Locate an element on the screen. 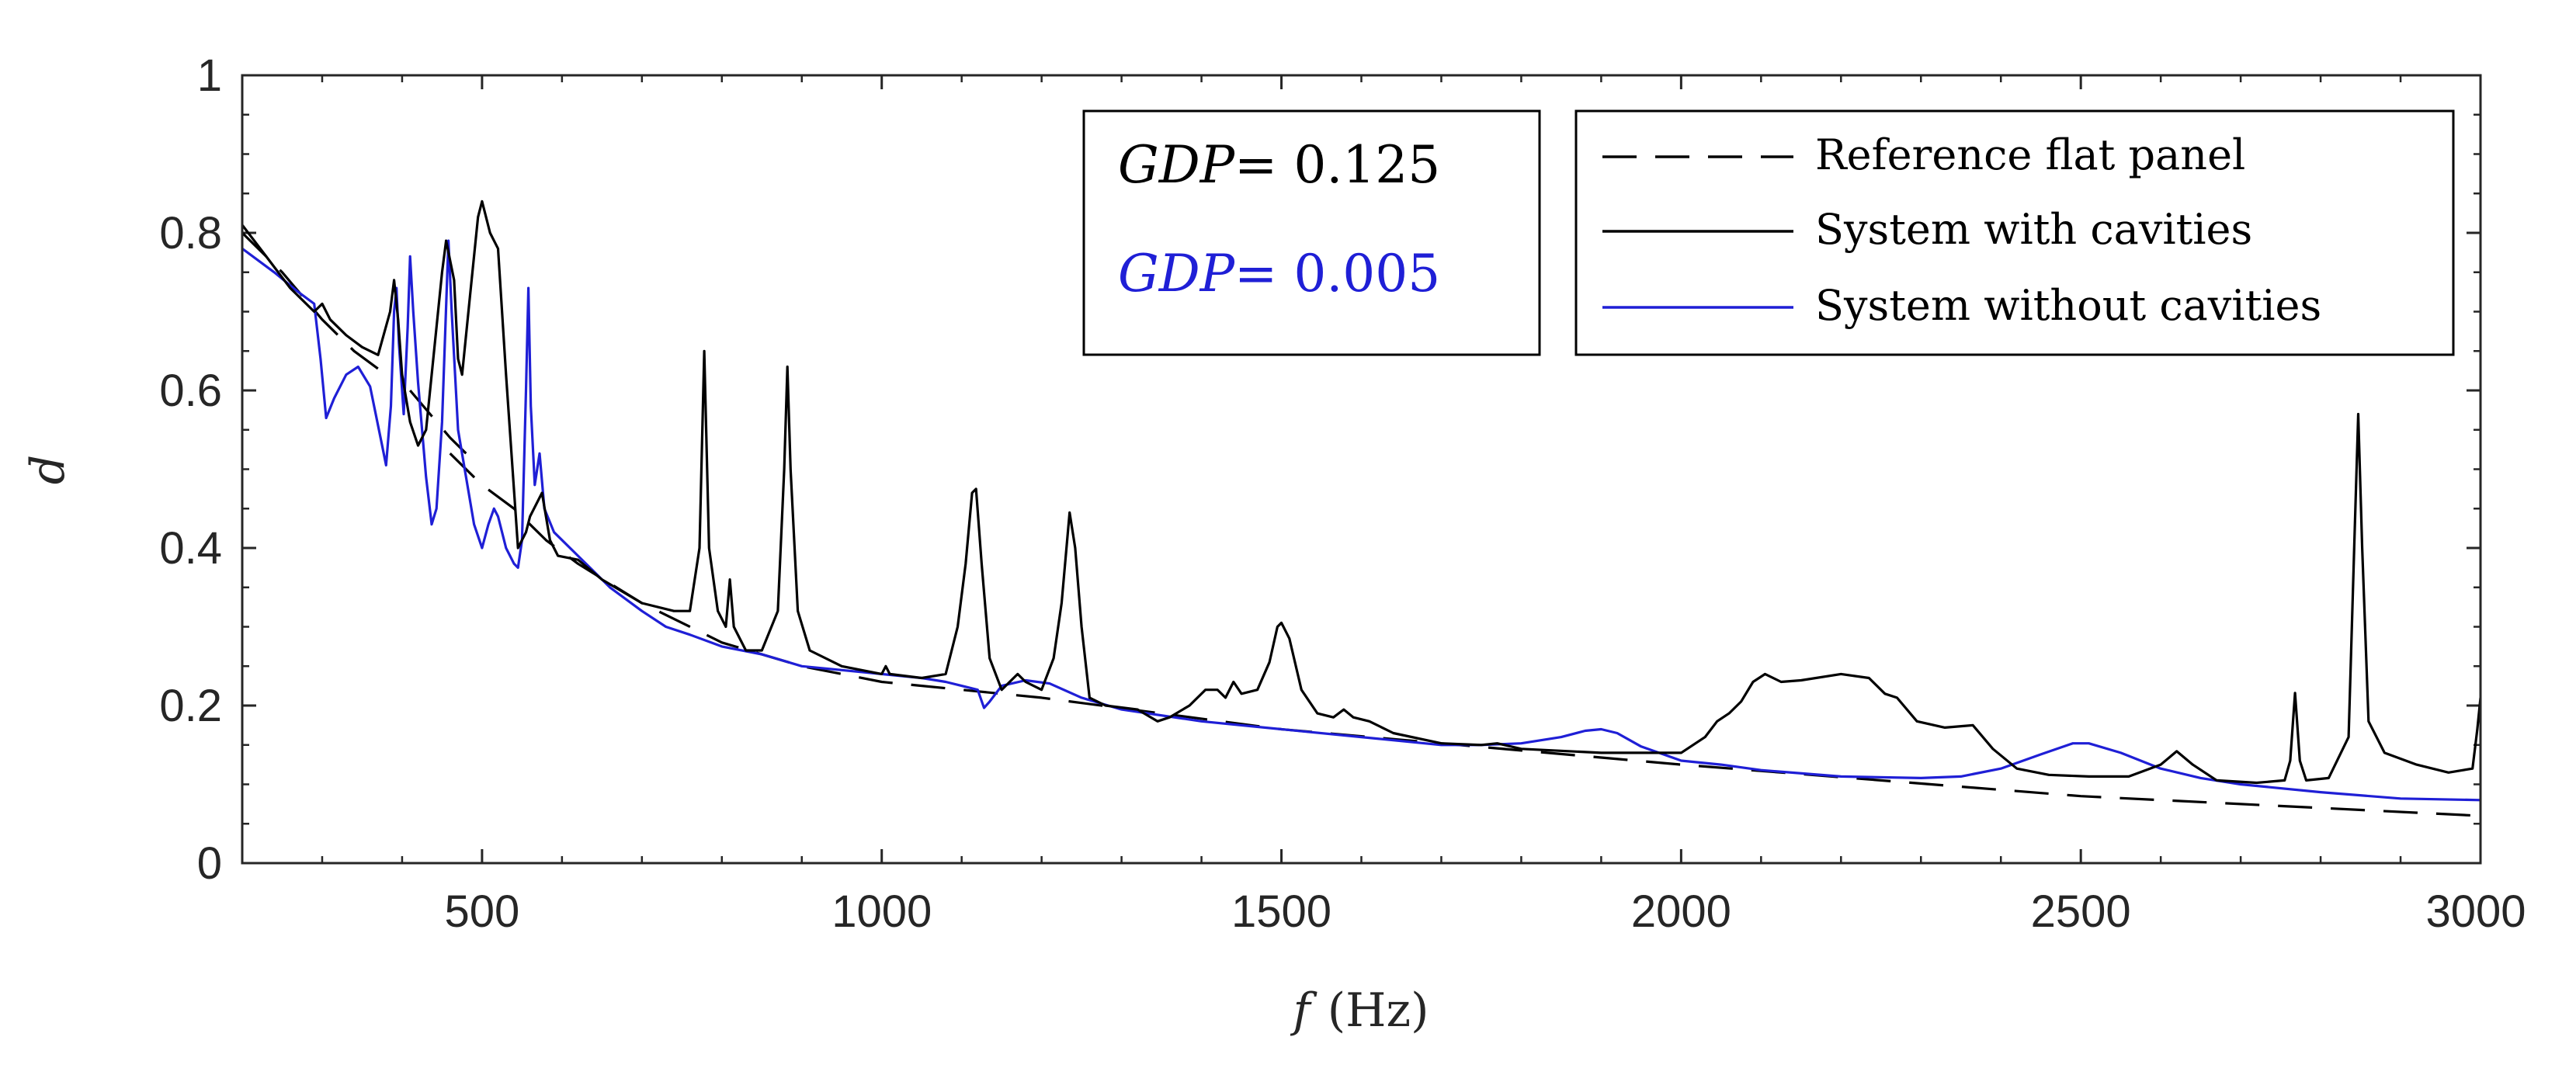 Image resolution: width=2576 pixels, height=1082 pixels. gdp-black-value: 0.125 is located at coordinates (1366, 165).